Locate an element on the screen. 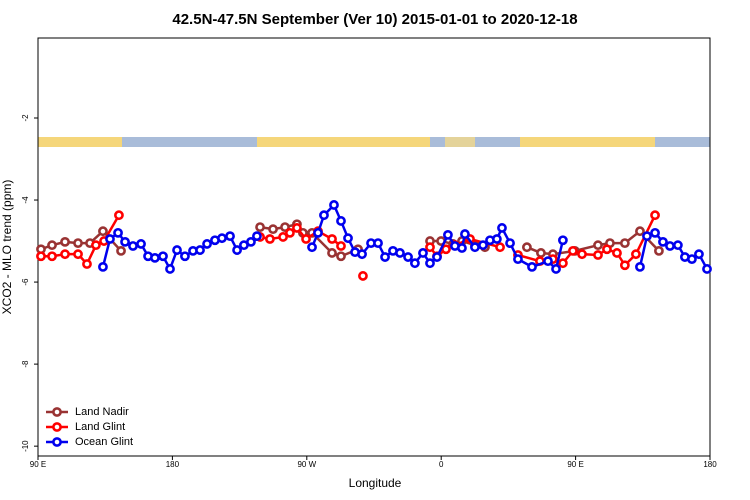 This screenshot has height=500, width=750. y-tick-label: -4 is located at coordinates (25, 200).